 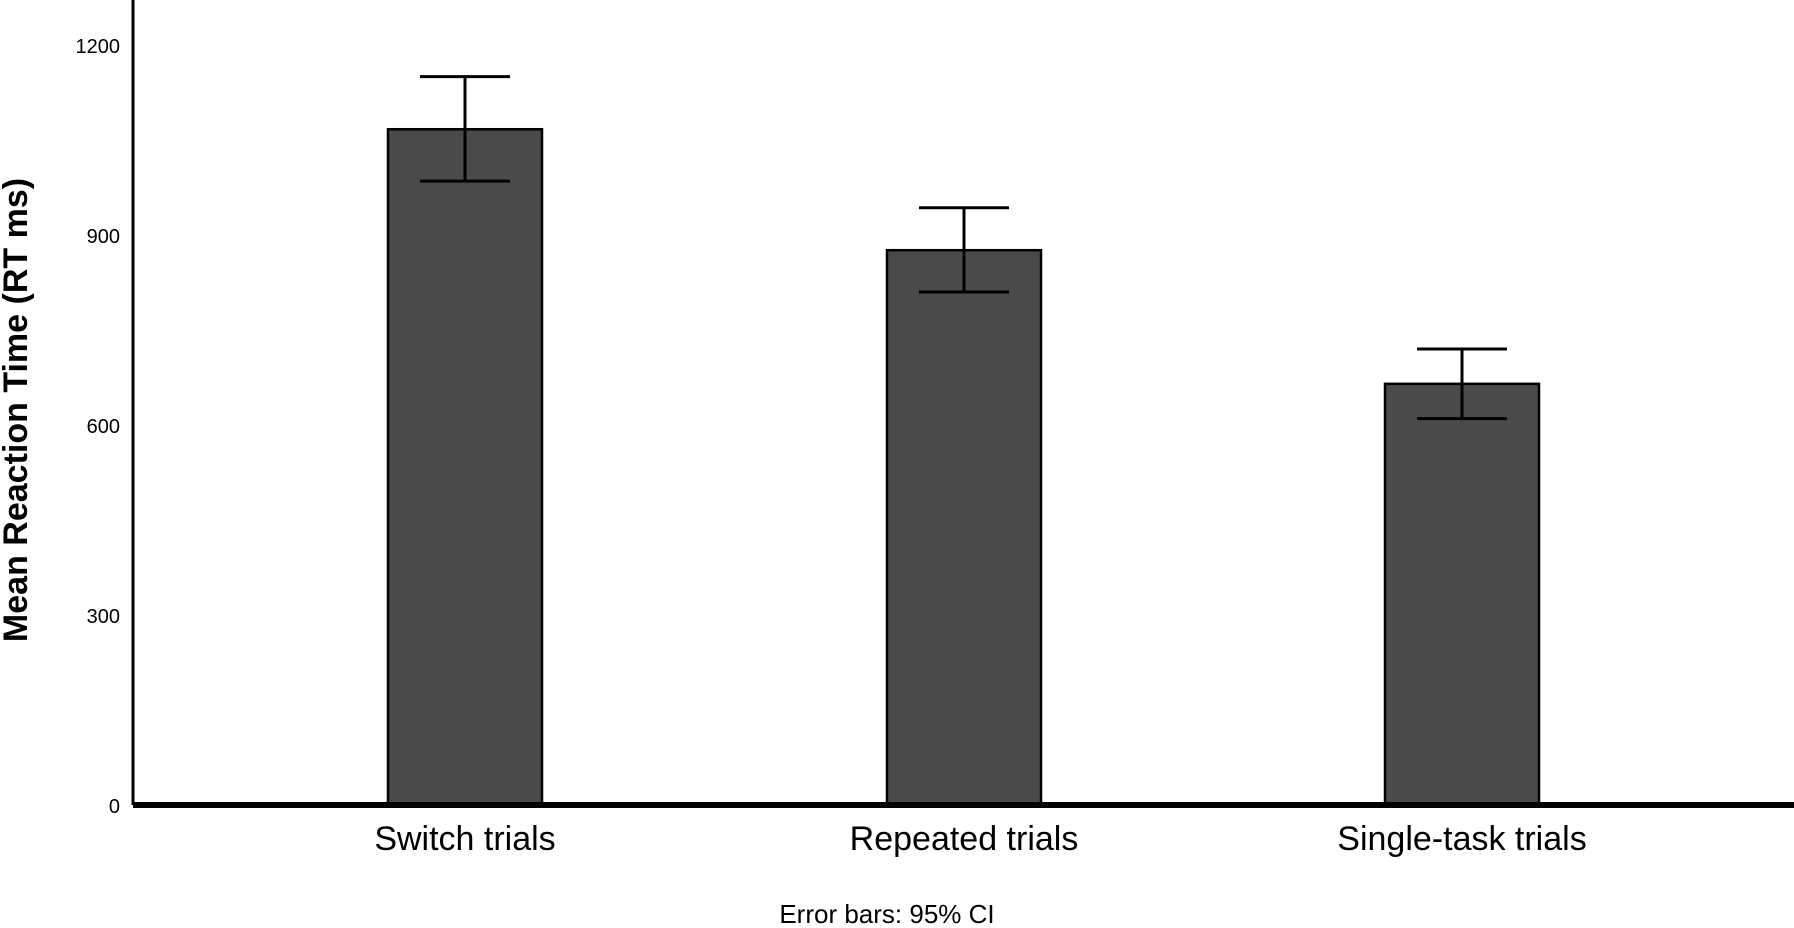 I want to click on y-tick-label: 1200, so click(x=98, y=47).